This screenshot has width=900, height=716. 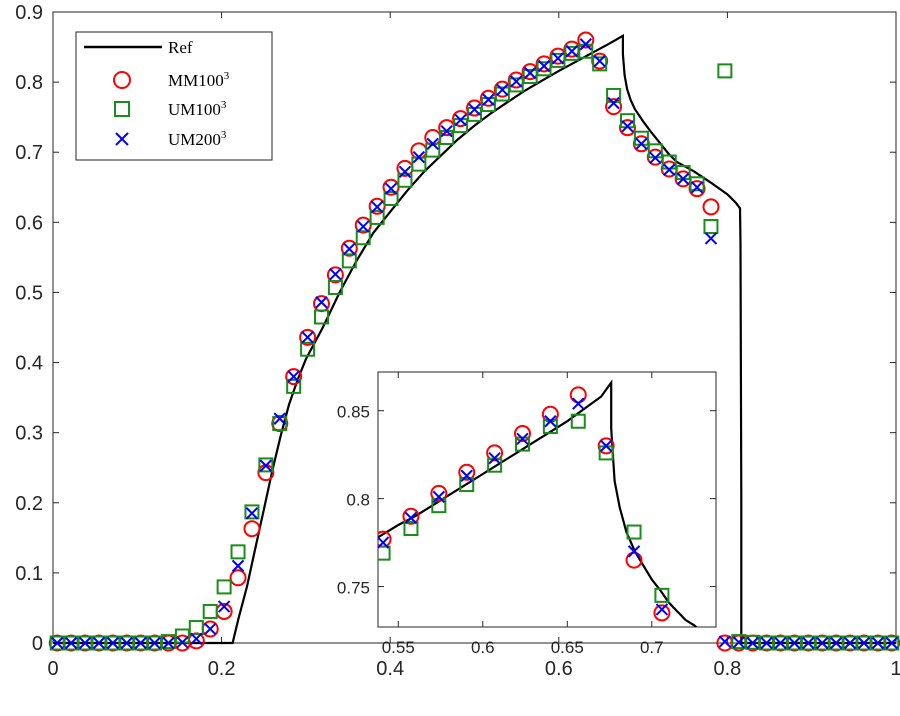 I want to click on x-tick-label: 0.2, so click(x=222, y=669).